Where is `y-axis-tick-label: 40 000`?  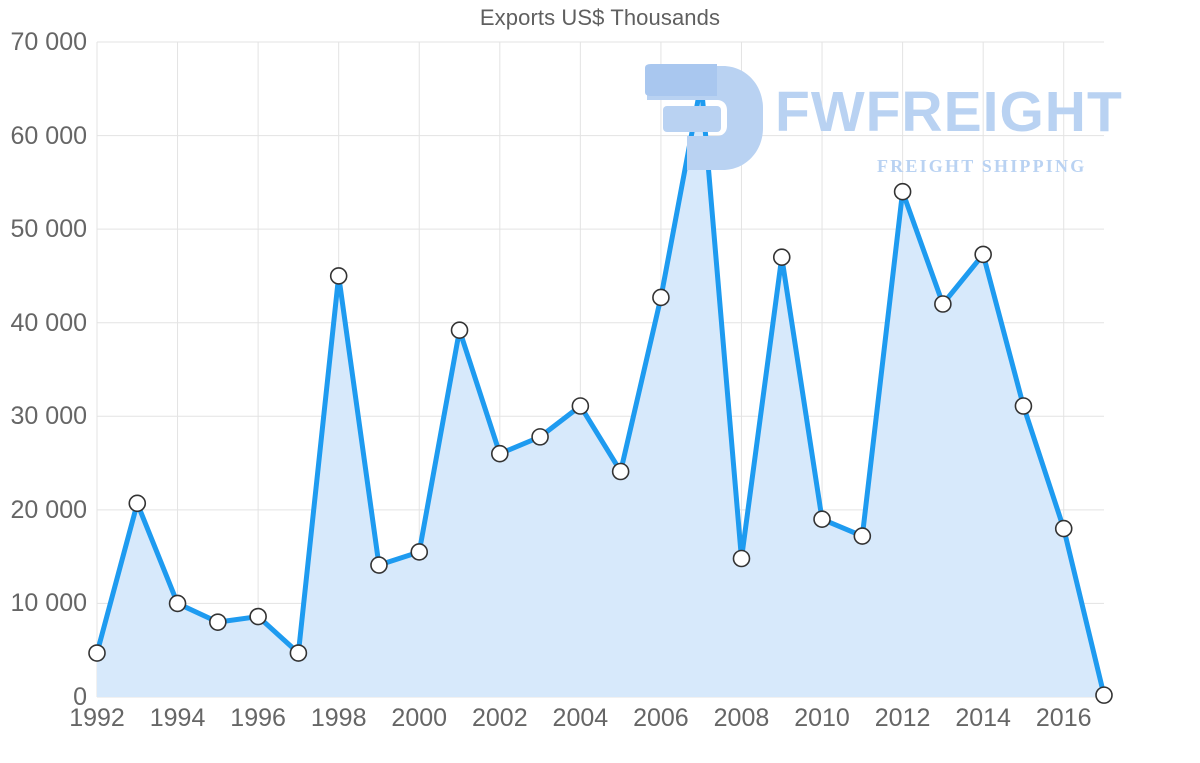
y-axis-tick-label: 40 000 is located at coordinates (48, 322).